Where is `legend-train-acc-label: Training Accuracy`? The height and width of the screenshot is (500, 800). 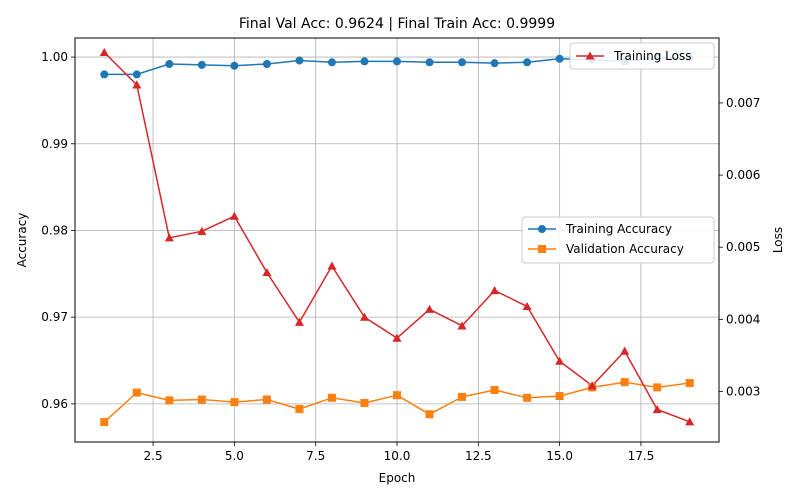
legend-train-acc-label: Training Accuracy is located at coordinates (618, 229).